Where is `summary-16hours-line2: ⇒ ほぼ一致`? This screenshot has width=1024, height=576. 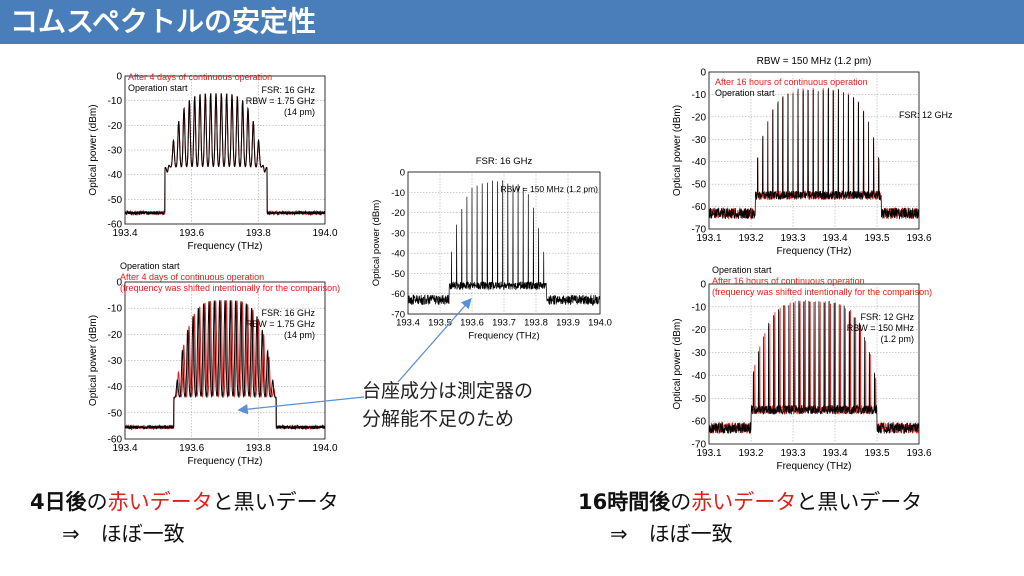
summary-16hours-line2: ⇒ ほぼ一致 is located at coordinates (671, 534).